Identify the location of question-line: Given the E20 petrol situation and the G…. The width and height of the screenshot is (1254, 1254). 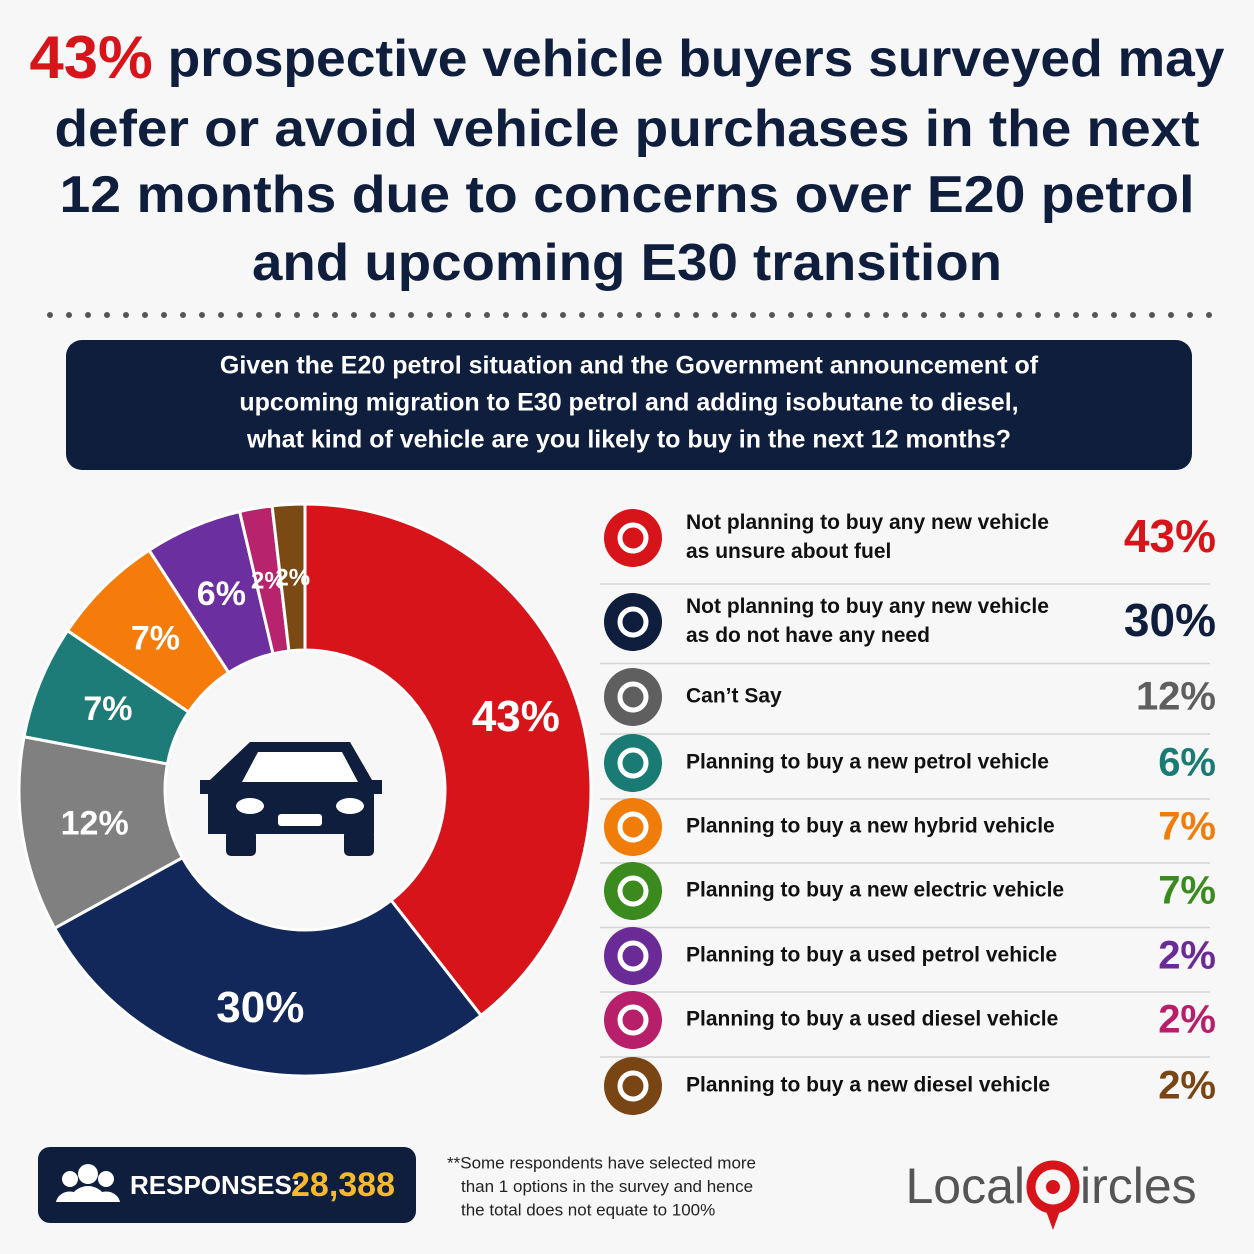
(629, 366).